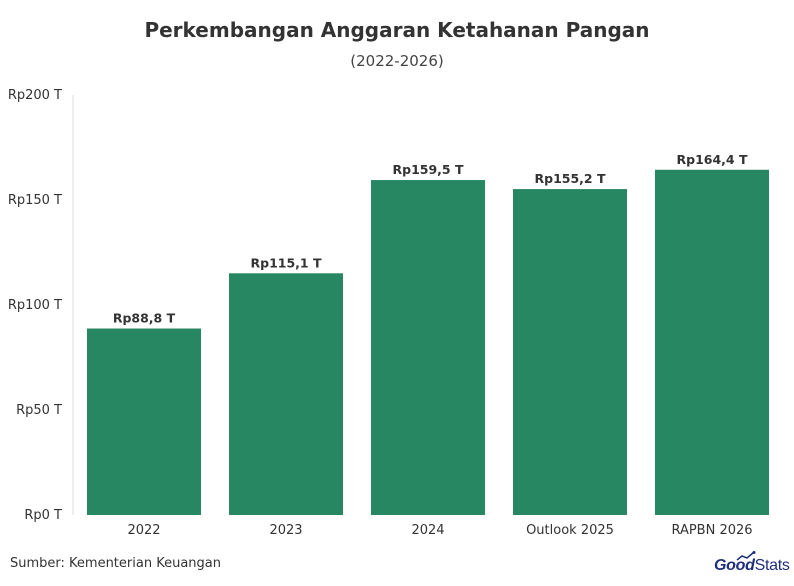 The height and width of the screenshot is (586, 794). I want to click on goodstats-logo: GoodStats, so click(752, 564).